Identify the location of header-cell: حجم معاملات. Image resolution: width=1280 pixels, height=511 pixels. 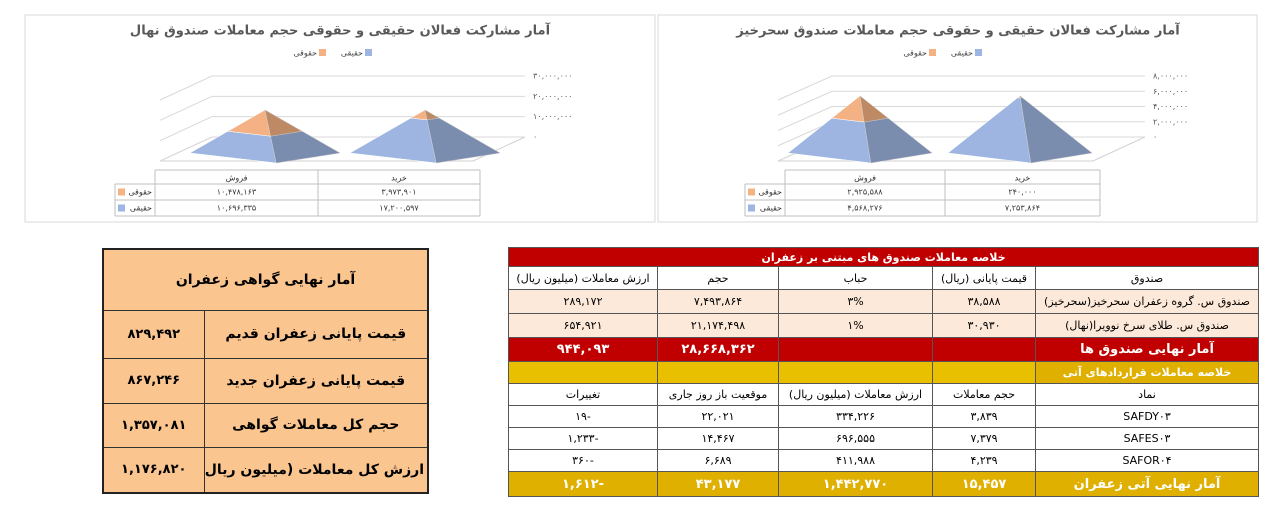
(984, 394).